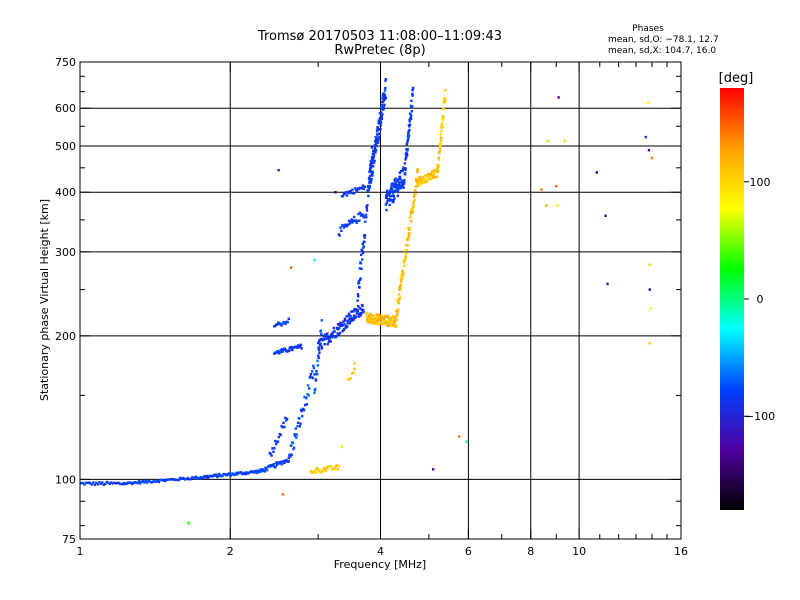 Image resolution: width=800 pixels, height=600 pixels. Describe the element at coordinates (65, 108) in the screenshot. I see `y-tick-label: 600` at that location.